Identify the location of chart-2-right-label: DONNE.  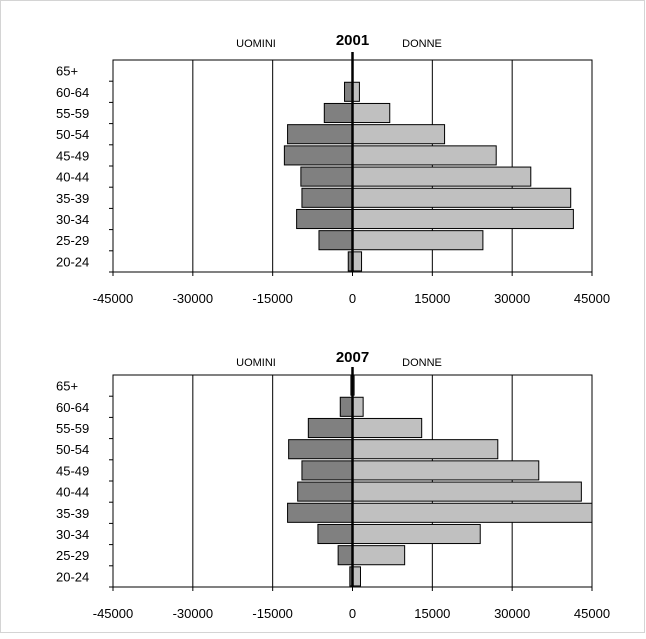
(422, 363).